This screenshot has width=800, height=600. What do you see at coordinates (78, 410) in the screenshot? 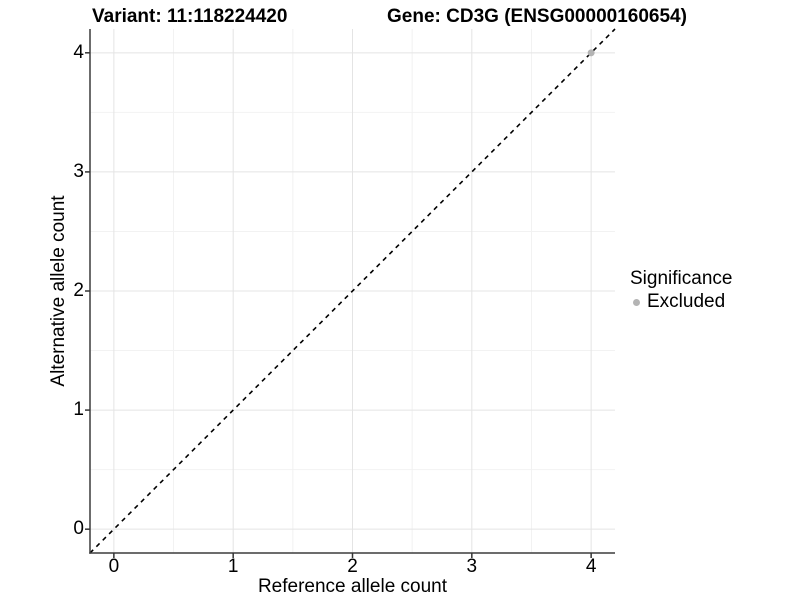
I see `y-tick-label: 1` at bounding box center [78, 410].